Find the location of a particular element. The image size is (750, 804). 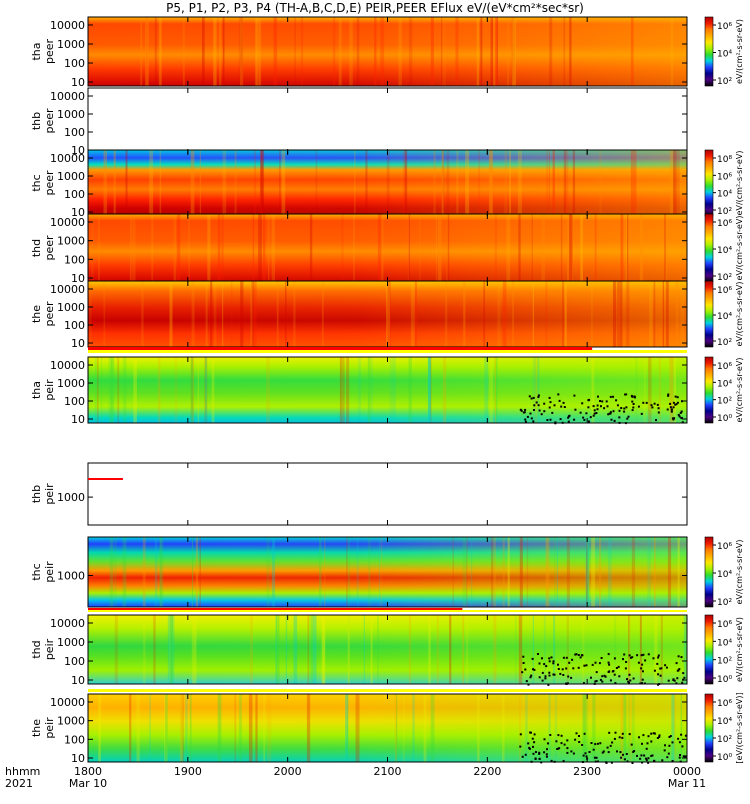

panel-thc-peir: 1000 thc peir 10⁶ 10⁴ 10² eV/(cm²-s-sr-eV) is located at coordinates (387, 572).